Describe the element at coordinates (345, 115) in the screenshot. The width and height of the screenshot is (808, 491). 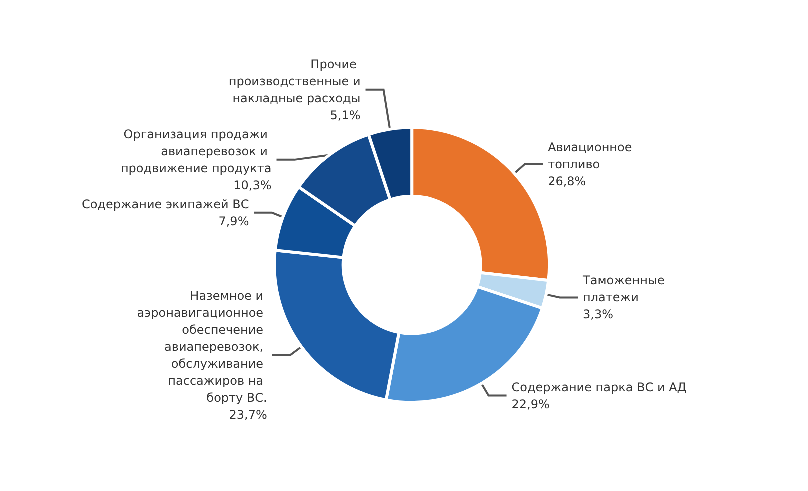
I see `data-label: 5,1%` at that location.